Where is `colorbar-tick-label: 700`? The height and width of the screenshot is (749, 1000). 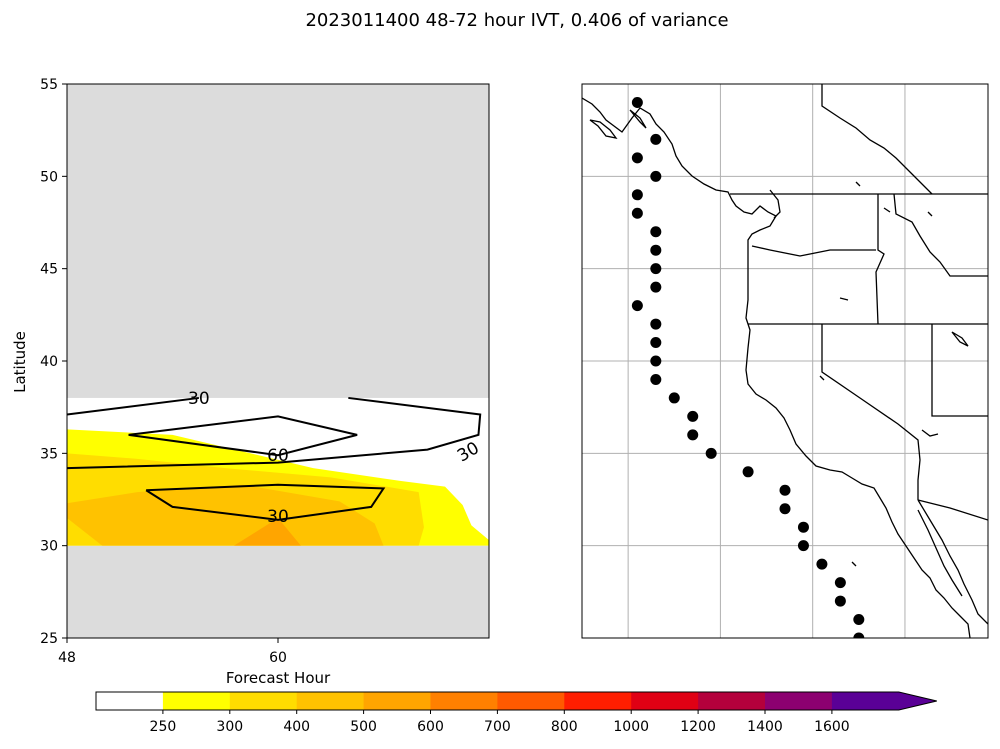 colorbar-tick-label: 700 is located at coordinates (497, 727).